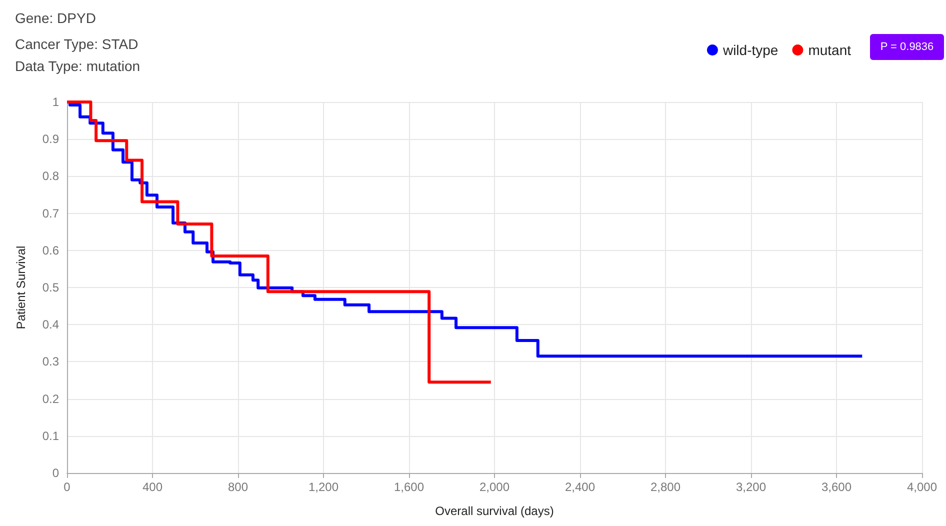 The width and height of the screenshot is (946, 526). Describe the element at coordinates (51, 213) in the screenshot. I see `y-tick-label: 0.7` at that location.